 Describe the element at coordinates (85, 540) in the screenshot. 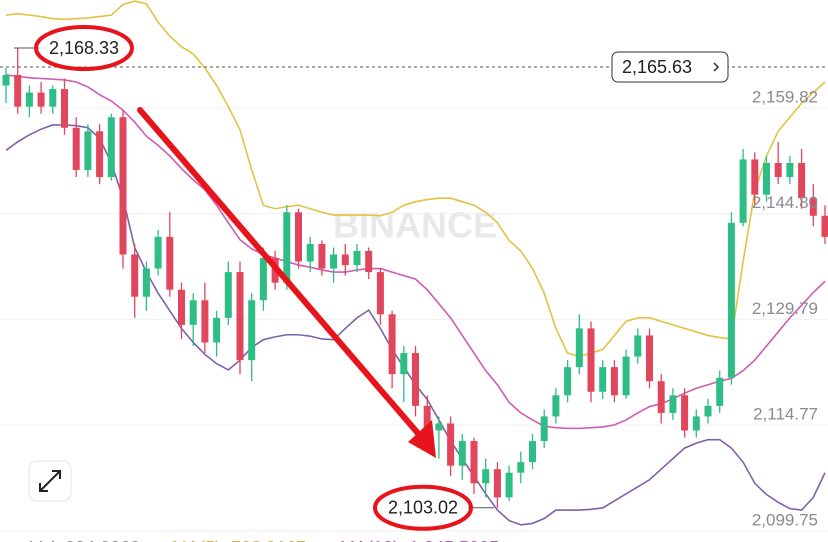

I see `footer-indicator: Vol: 294.0063` at that location.